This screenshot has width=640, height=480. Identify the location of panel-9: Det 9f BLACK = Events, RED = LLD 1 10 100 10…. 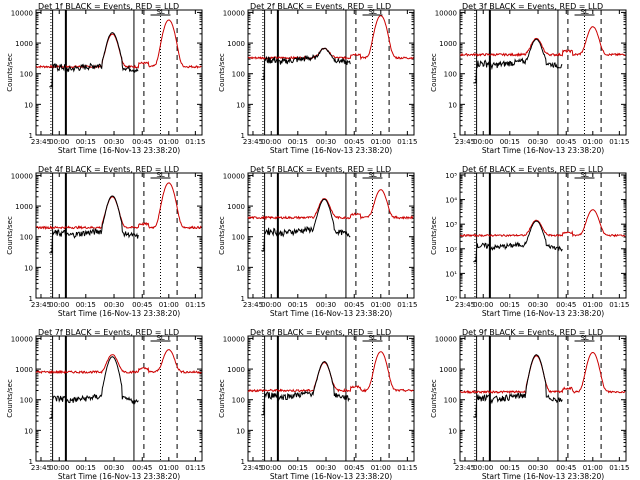
(529, 404).